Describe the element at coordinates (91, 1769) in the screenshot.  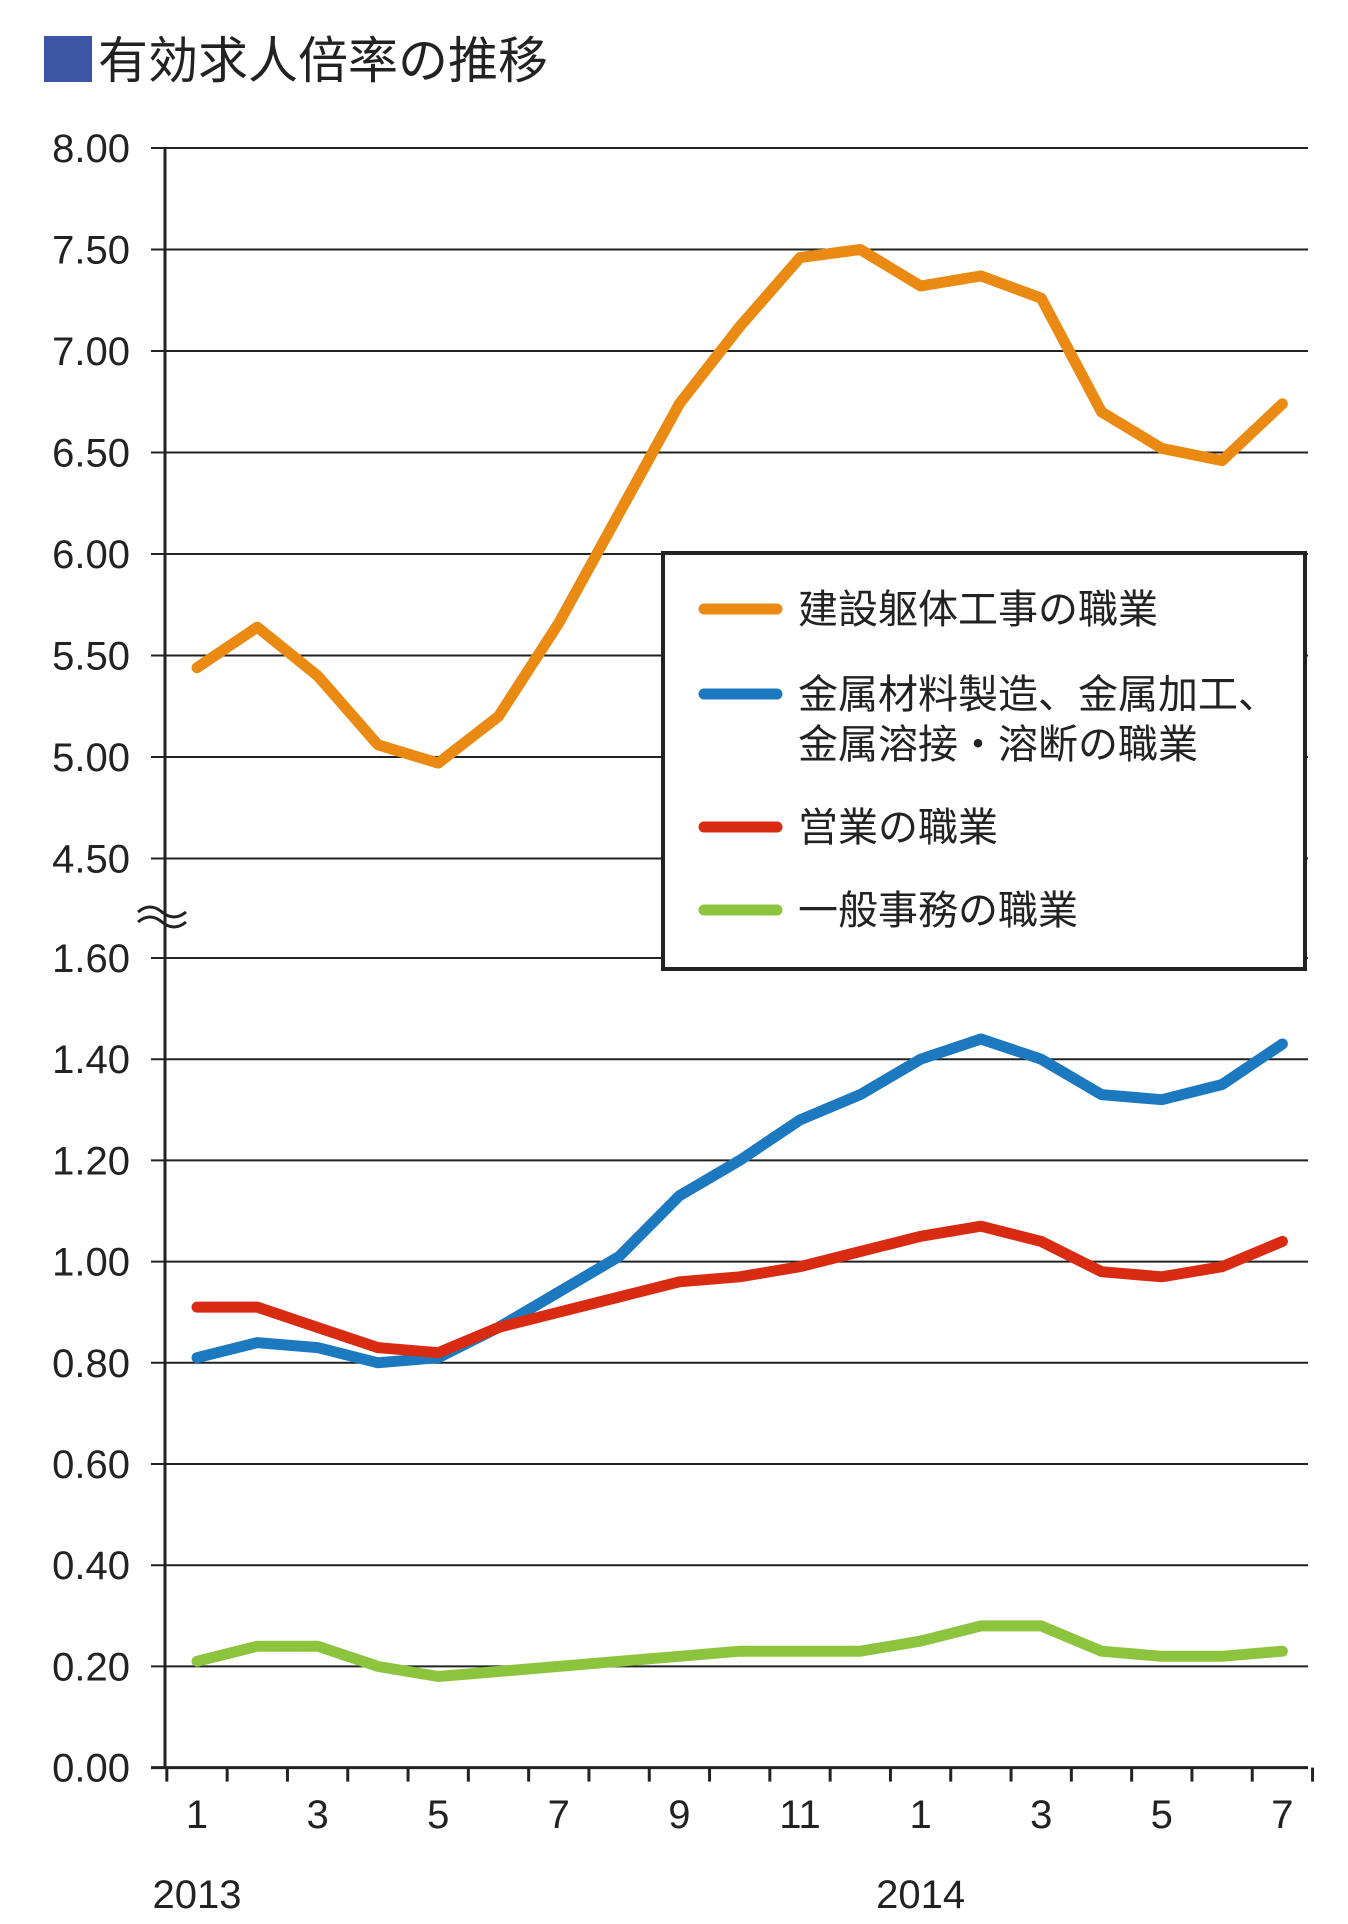
I see `y-tick-label: 0.00` at that location.